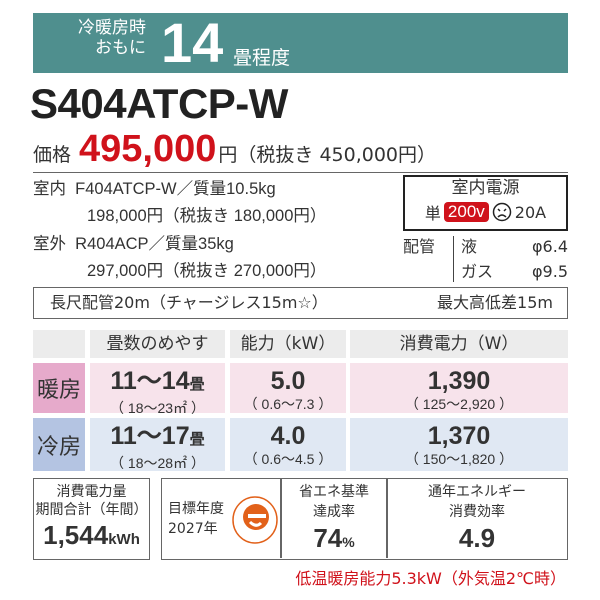  I want to click on cooling-capacity-range: （ 0.6～4.5 ）, so click(288, 459).